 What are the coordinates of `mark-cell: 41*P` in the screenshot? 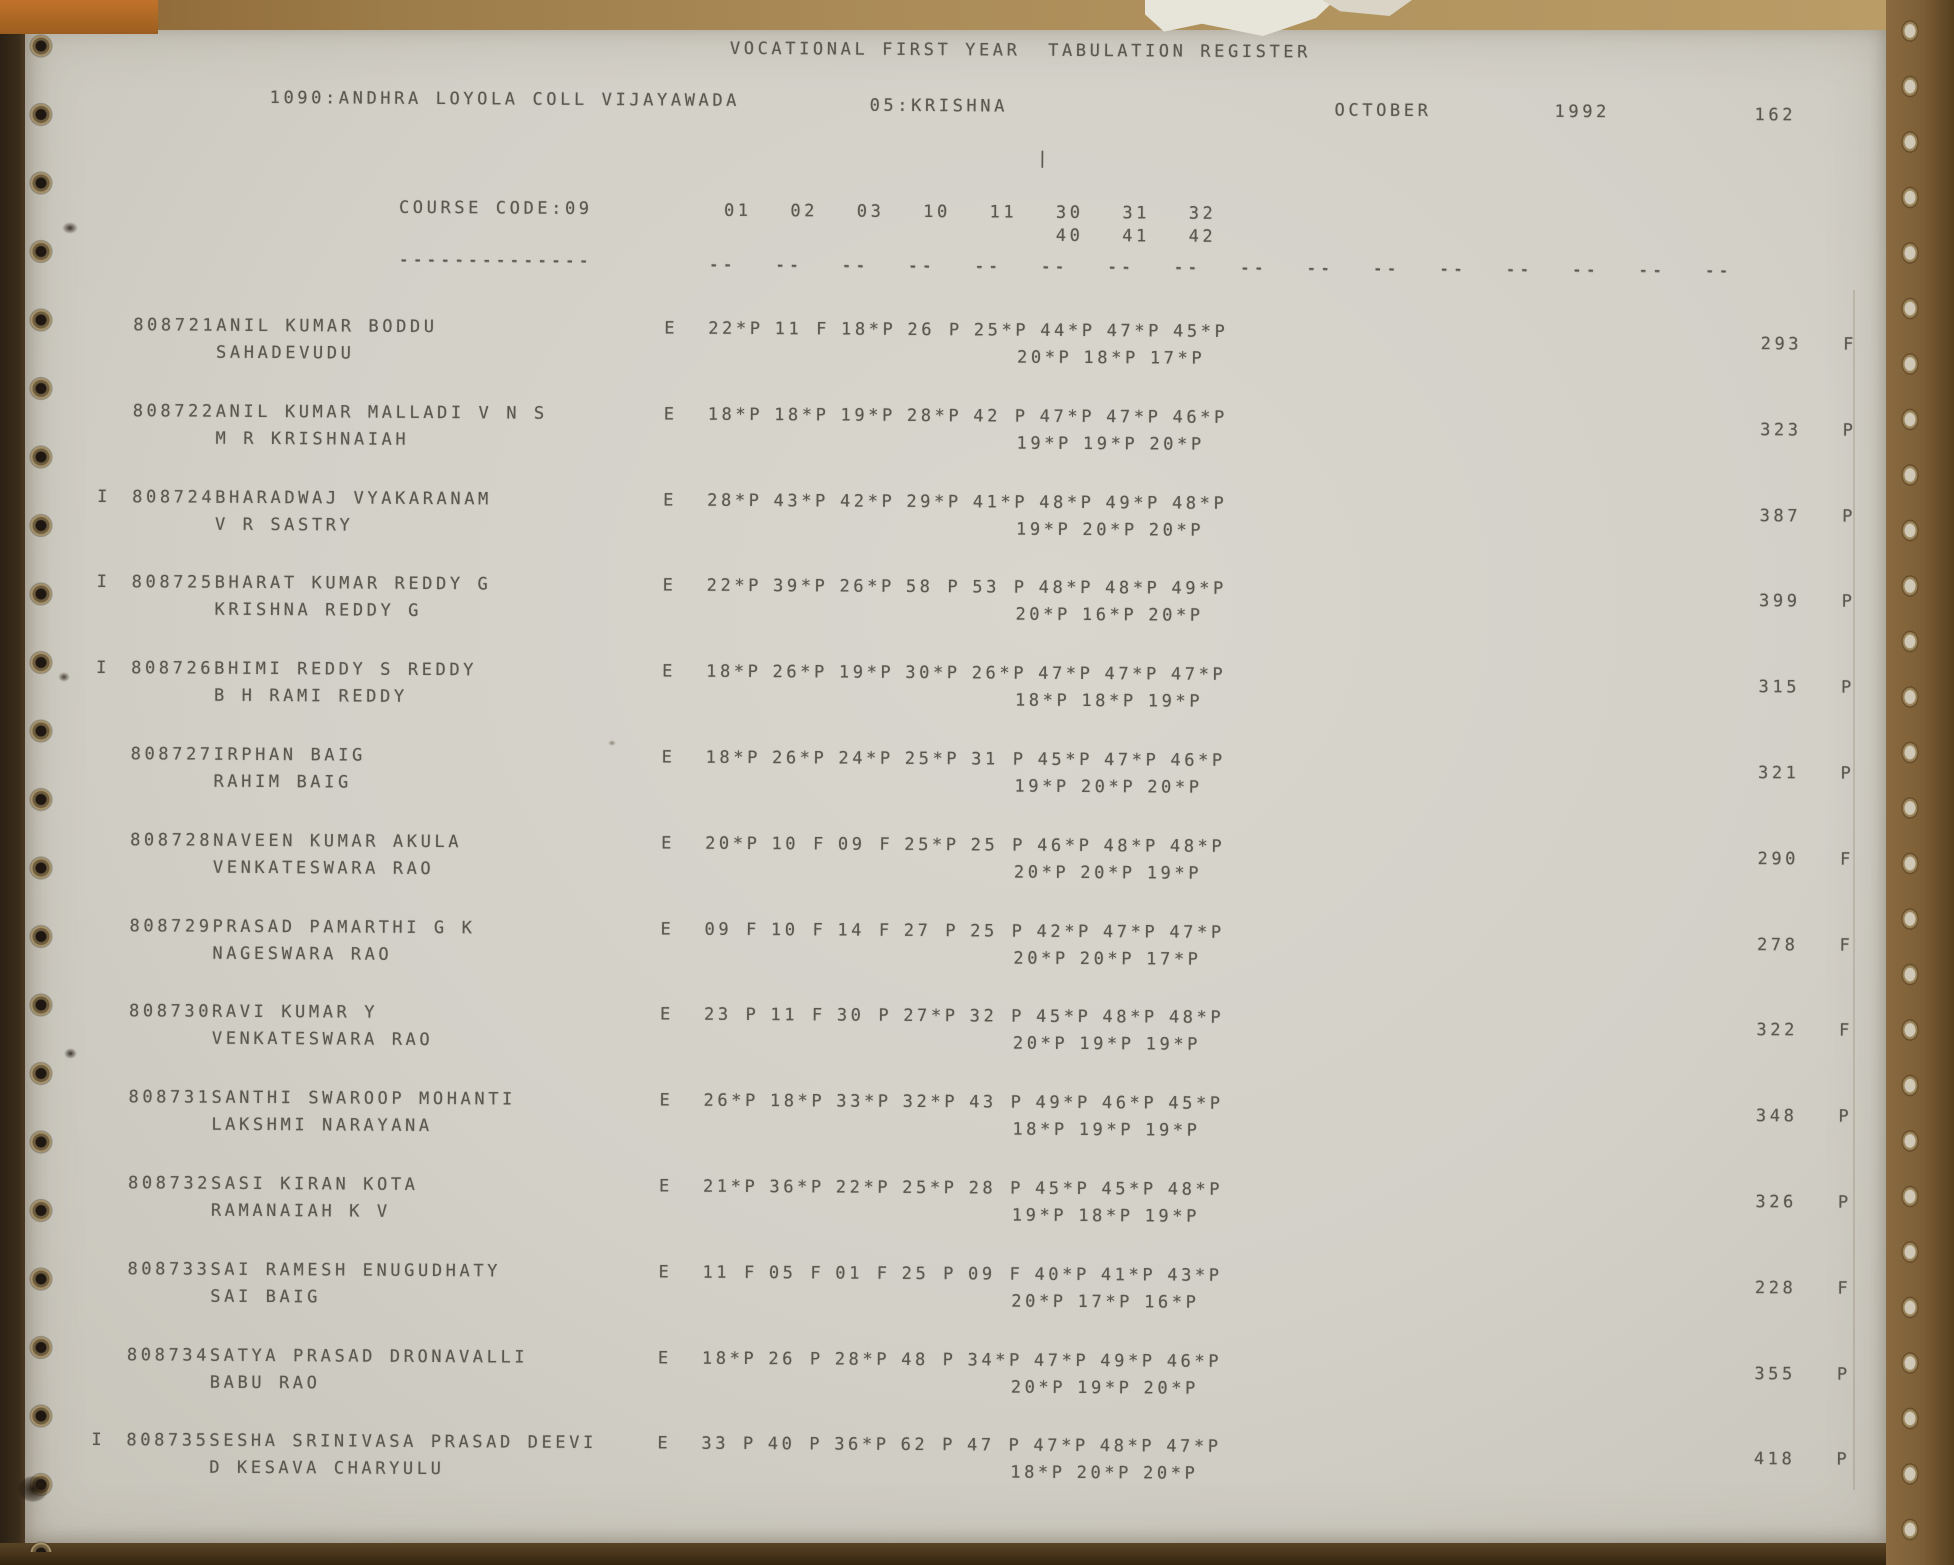 It's located at (1128, 1275).